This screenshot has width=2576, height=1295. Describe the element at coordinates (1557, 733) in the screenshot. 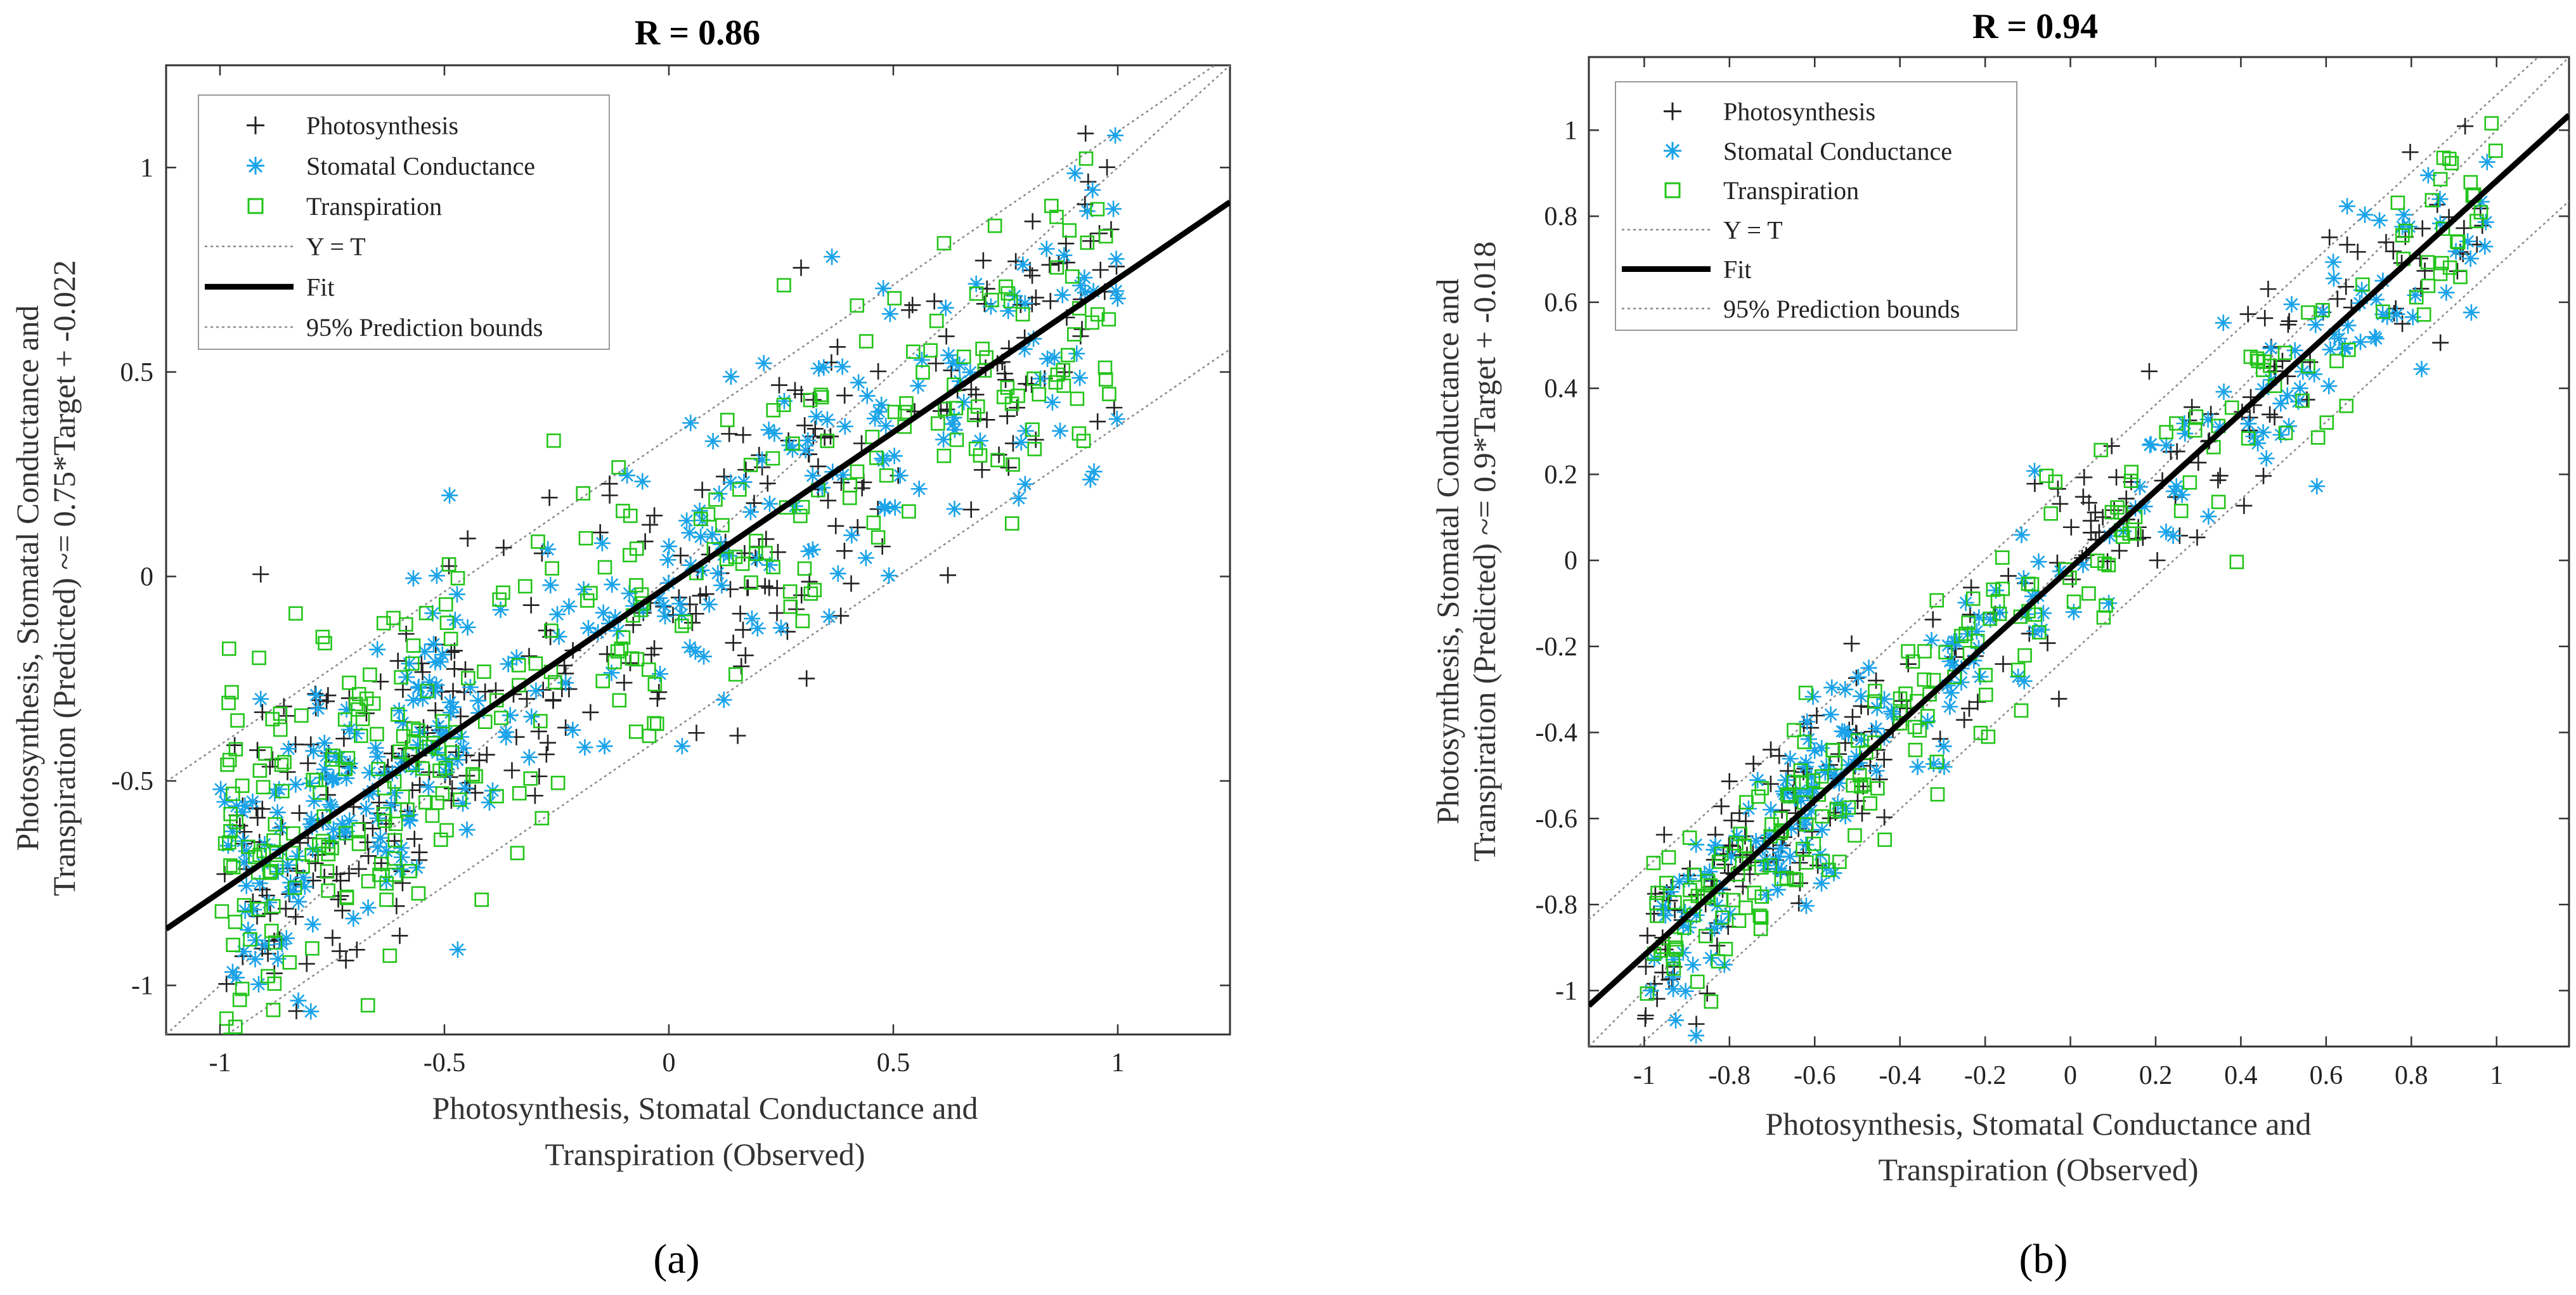

I see `panel-b-y-tick-label: -0.4` at that location.